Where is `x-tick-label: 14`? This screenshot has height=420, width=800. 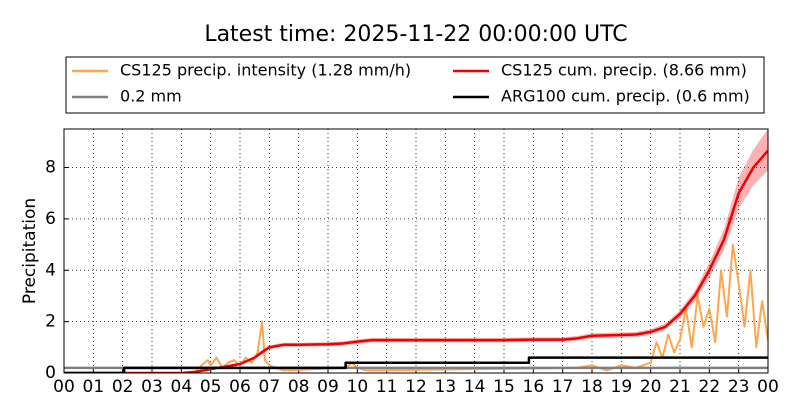 x-tick-label: 14 is located at coordinates (475, 387).